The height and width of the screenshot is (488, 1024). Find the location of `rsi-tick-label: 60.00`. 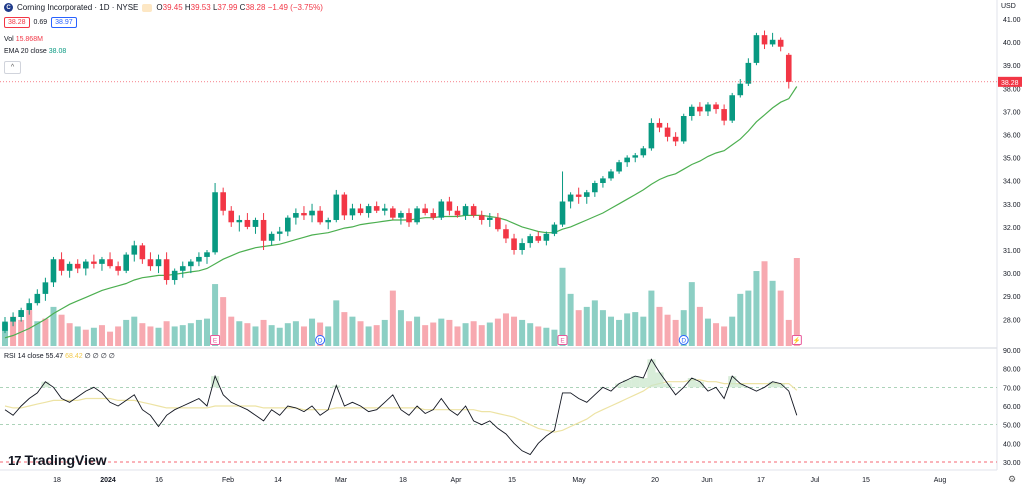

rsi-tick-label: 60.00 is located at coordinates (1012, 407).